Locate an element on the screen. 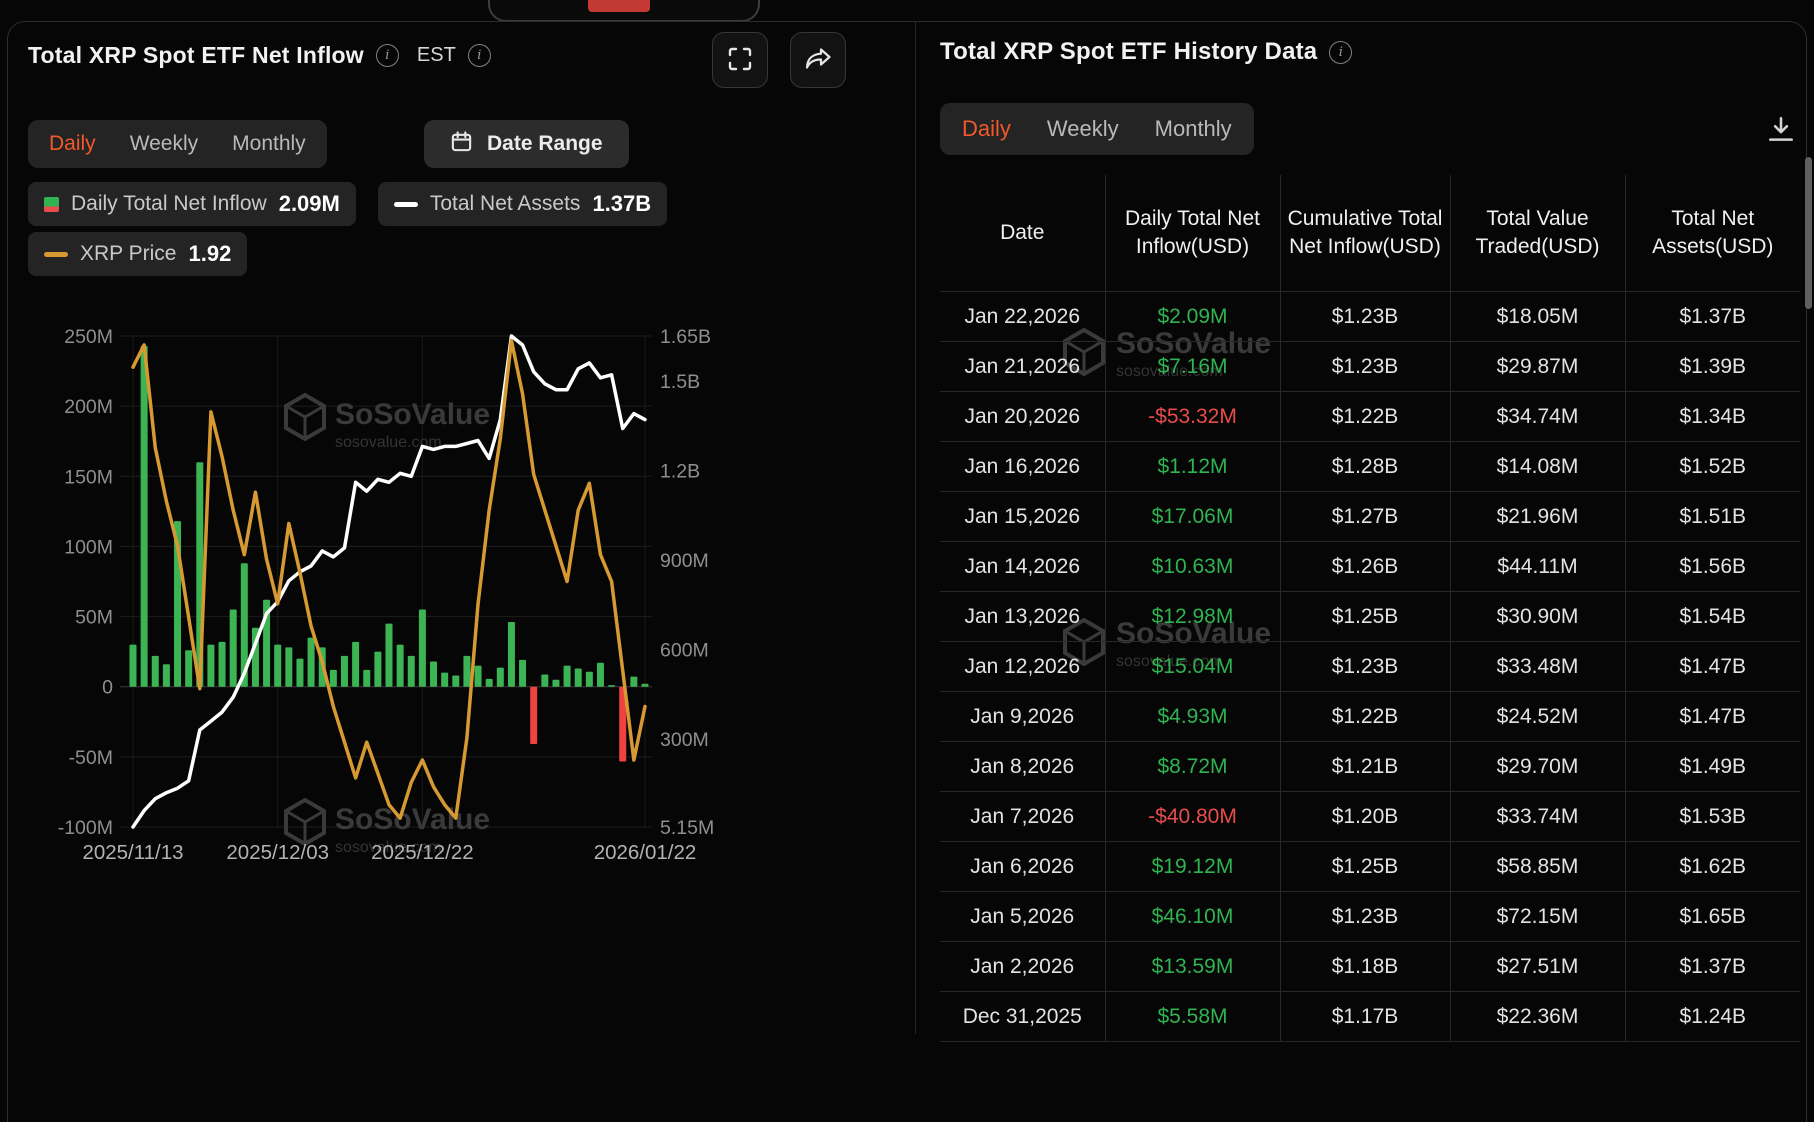  cell-cumulative-inflow: $1.25B is located at coordinates (1364, 866).